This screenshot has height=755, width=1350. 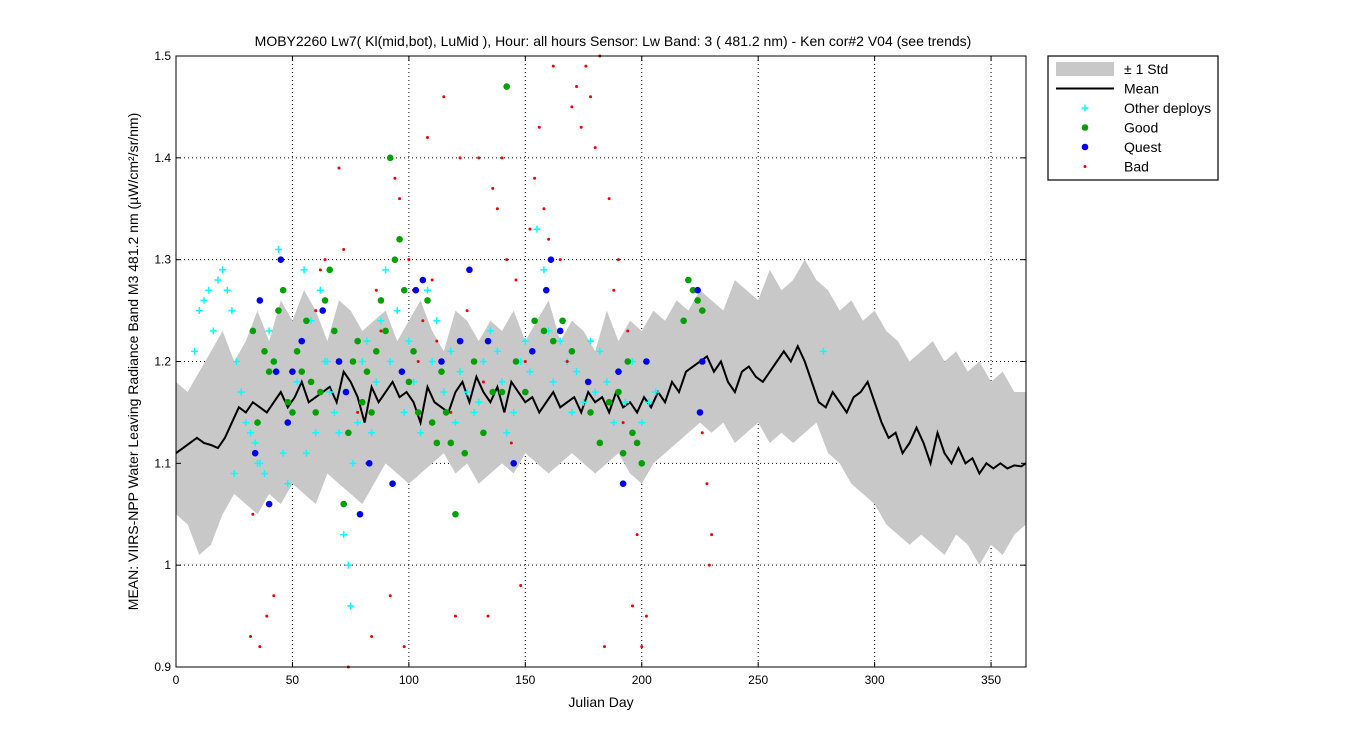 I want to click on legend: ± 1 Std Mean Other deploys Good Quest Bad, so click(x=1133, y=118).